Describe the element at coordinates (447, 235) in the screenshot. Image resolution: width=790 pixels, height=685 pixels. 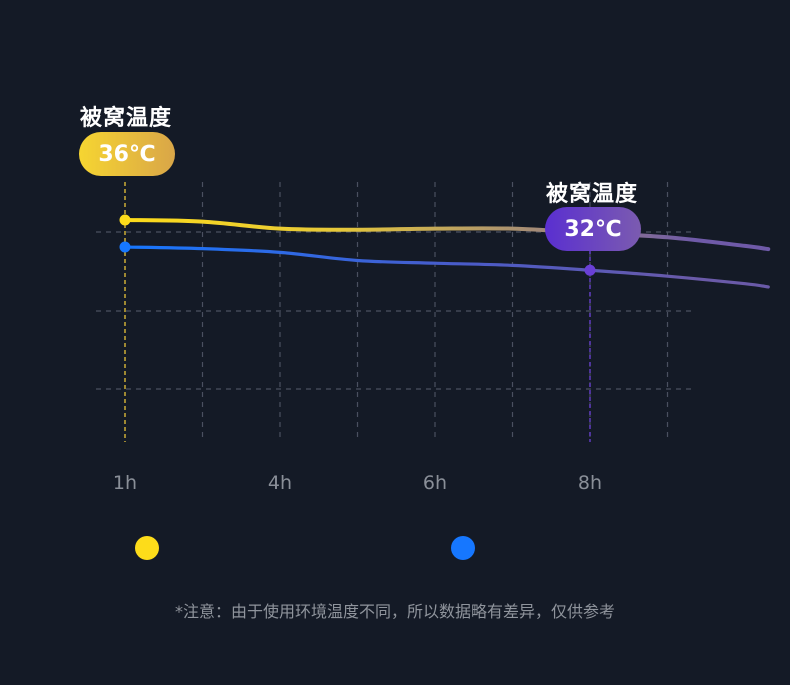
I see `series-line-yellow` at that location.